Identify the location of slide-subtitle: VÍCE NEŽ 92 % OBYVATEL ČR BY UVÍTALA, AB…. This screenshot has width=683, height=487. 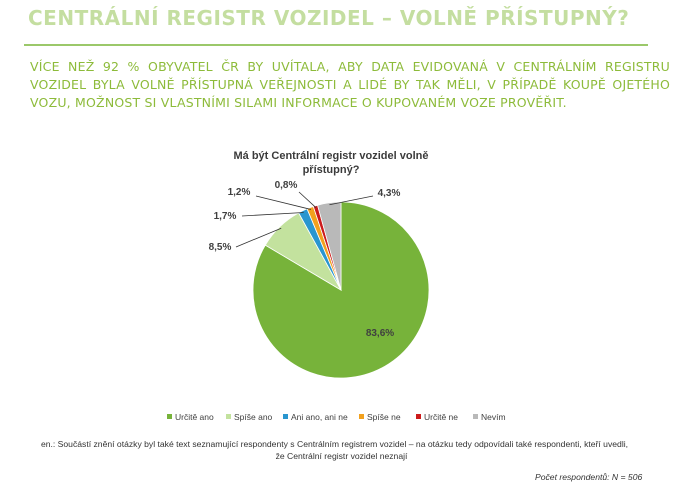
(350, 84).